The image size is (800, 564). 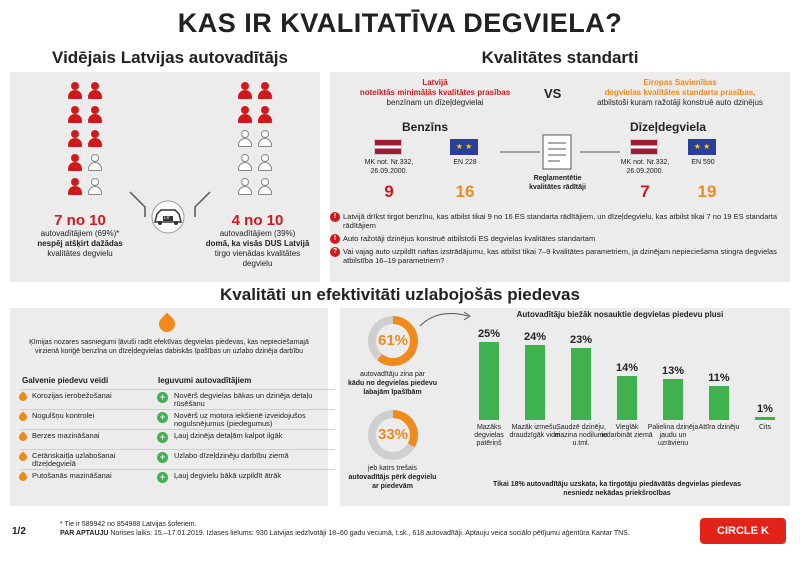 I want to click on doc-label2: kvalitātes rādītāji, so click(x=557, y=187).